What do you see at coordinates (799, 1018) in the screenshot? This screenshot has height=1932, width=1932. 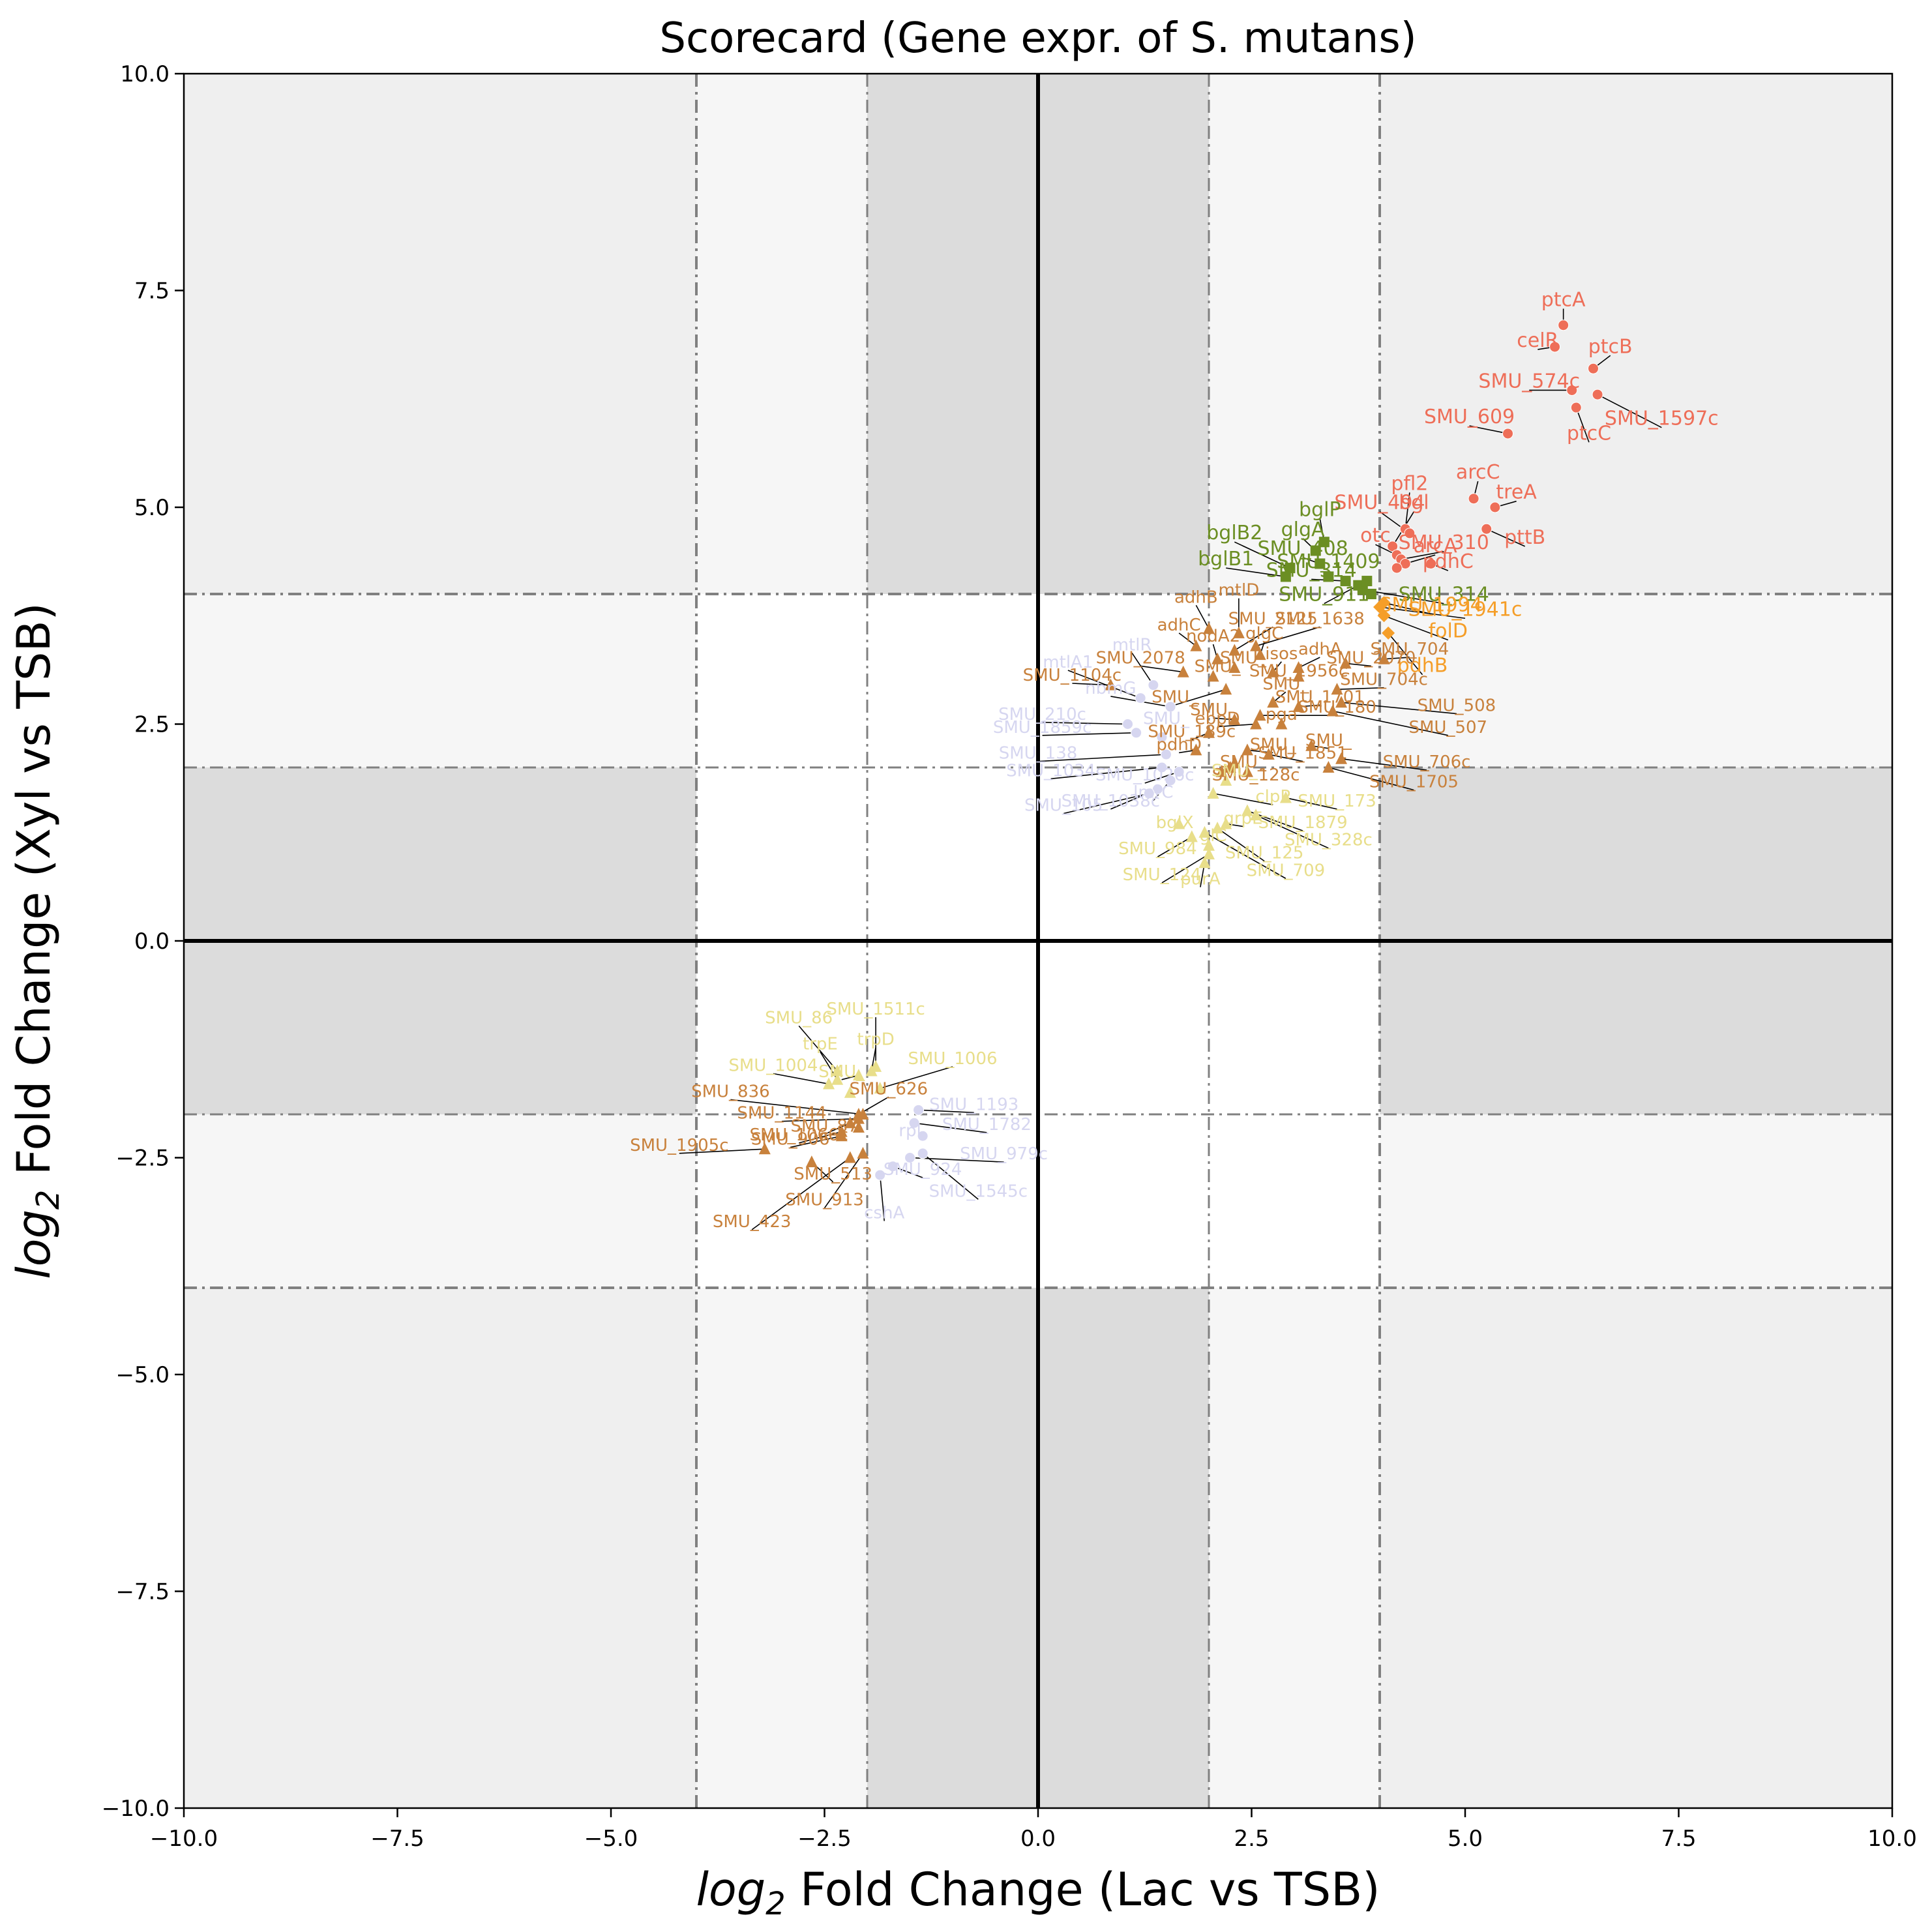 I see `point-label: SMU_86` at bounding box center [799, 1018].